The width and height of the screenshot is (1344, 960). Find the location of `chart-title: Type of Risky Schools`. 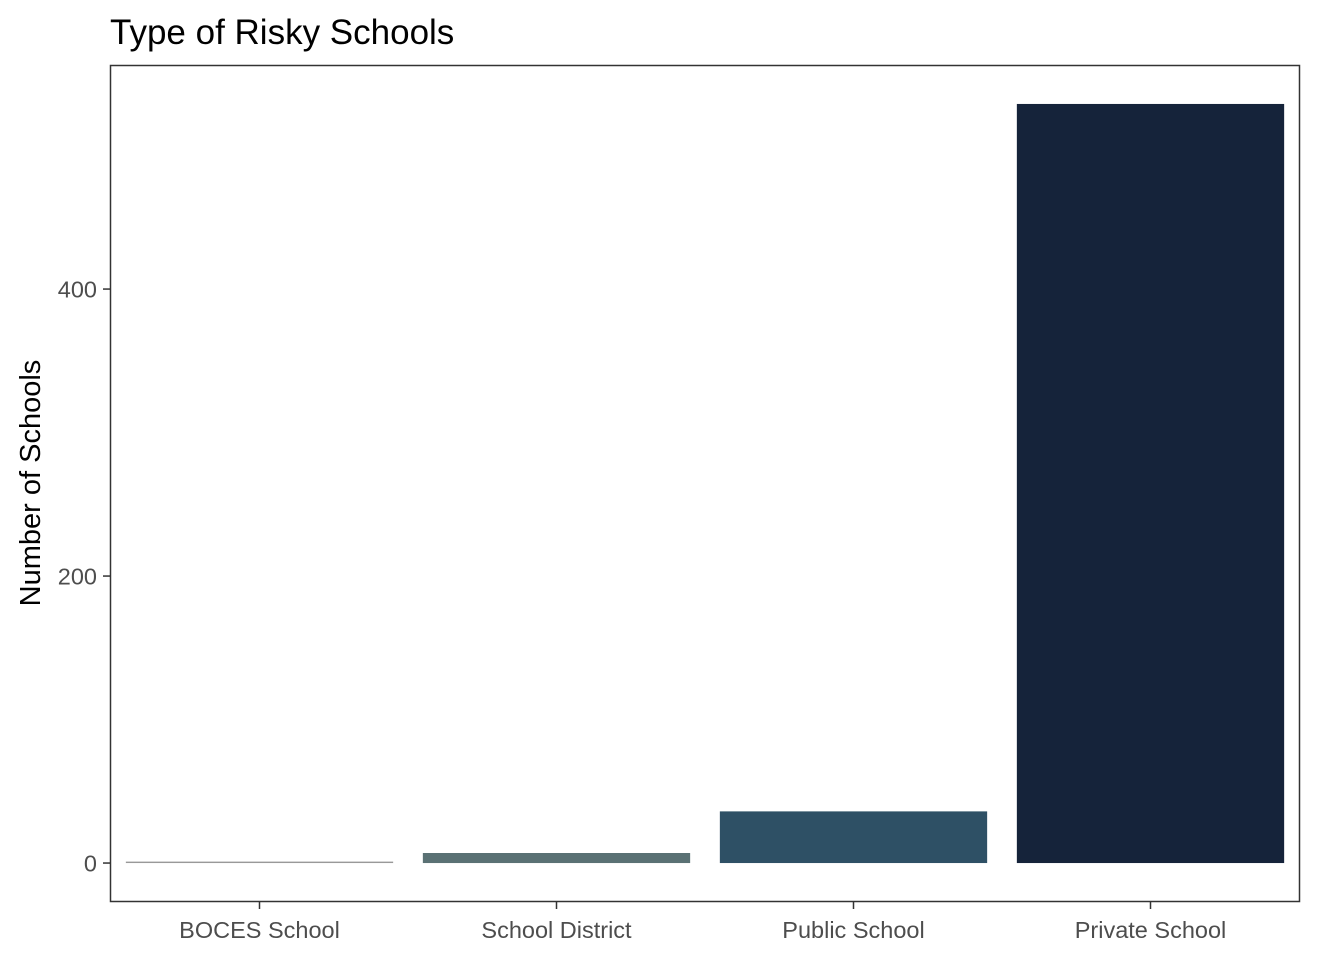

chart-title: Type of Risky Schools is located at coordinates (282, 32).